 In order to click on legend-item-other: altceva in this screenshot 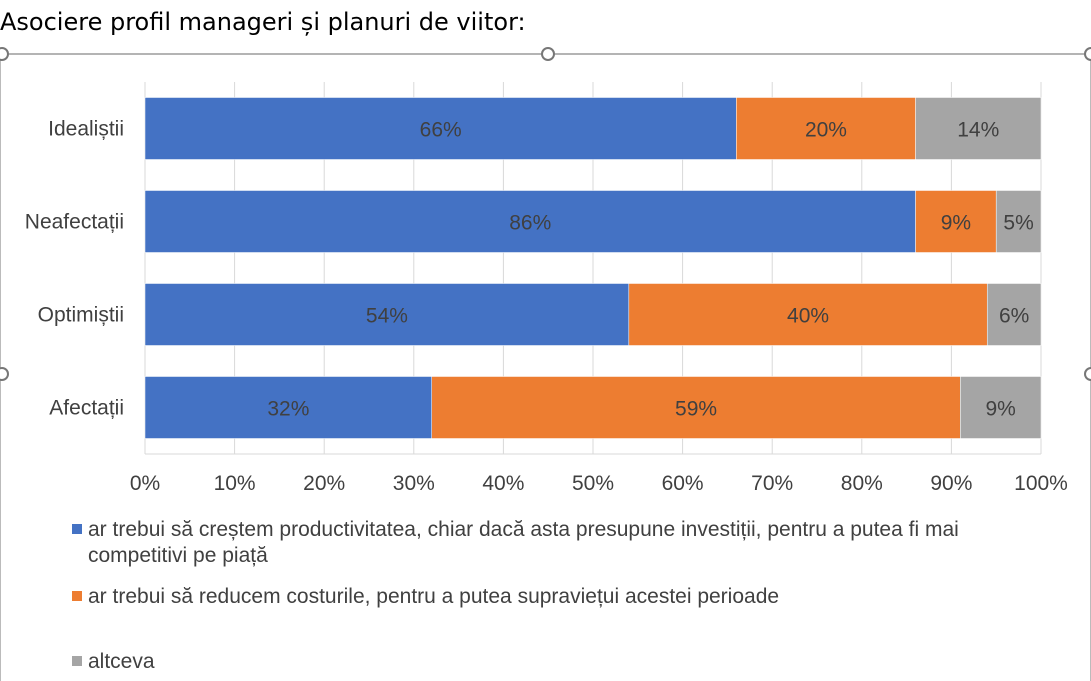, I will do `click(567, 662)`.